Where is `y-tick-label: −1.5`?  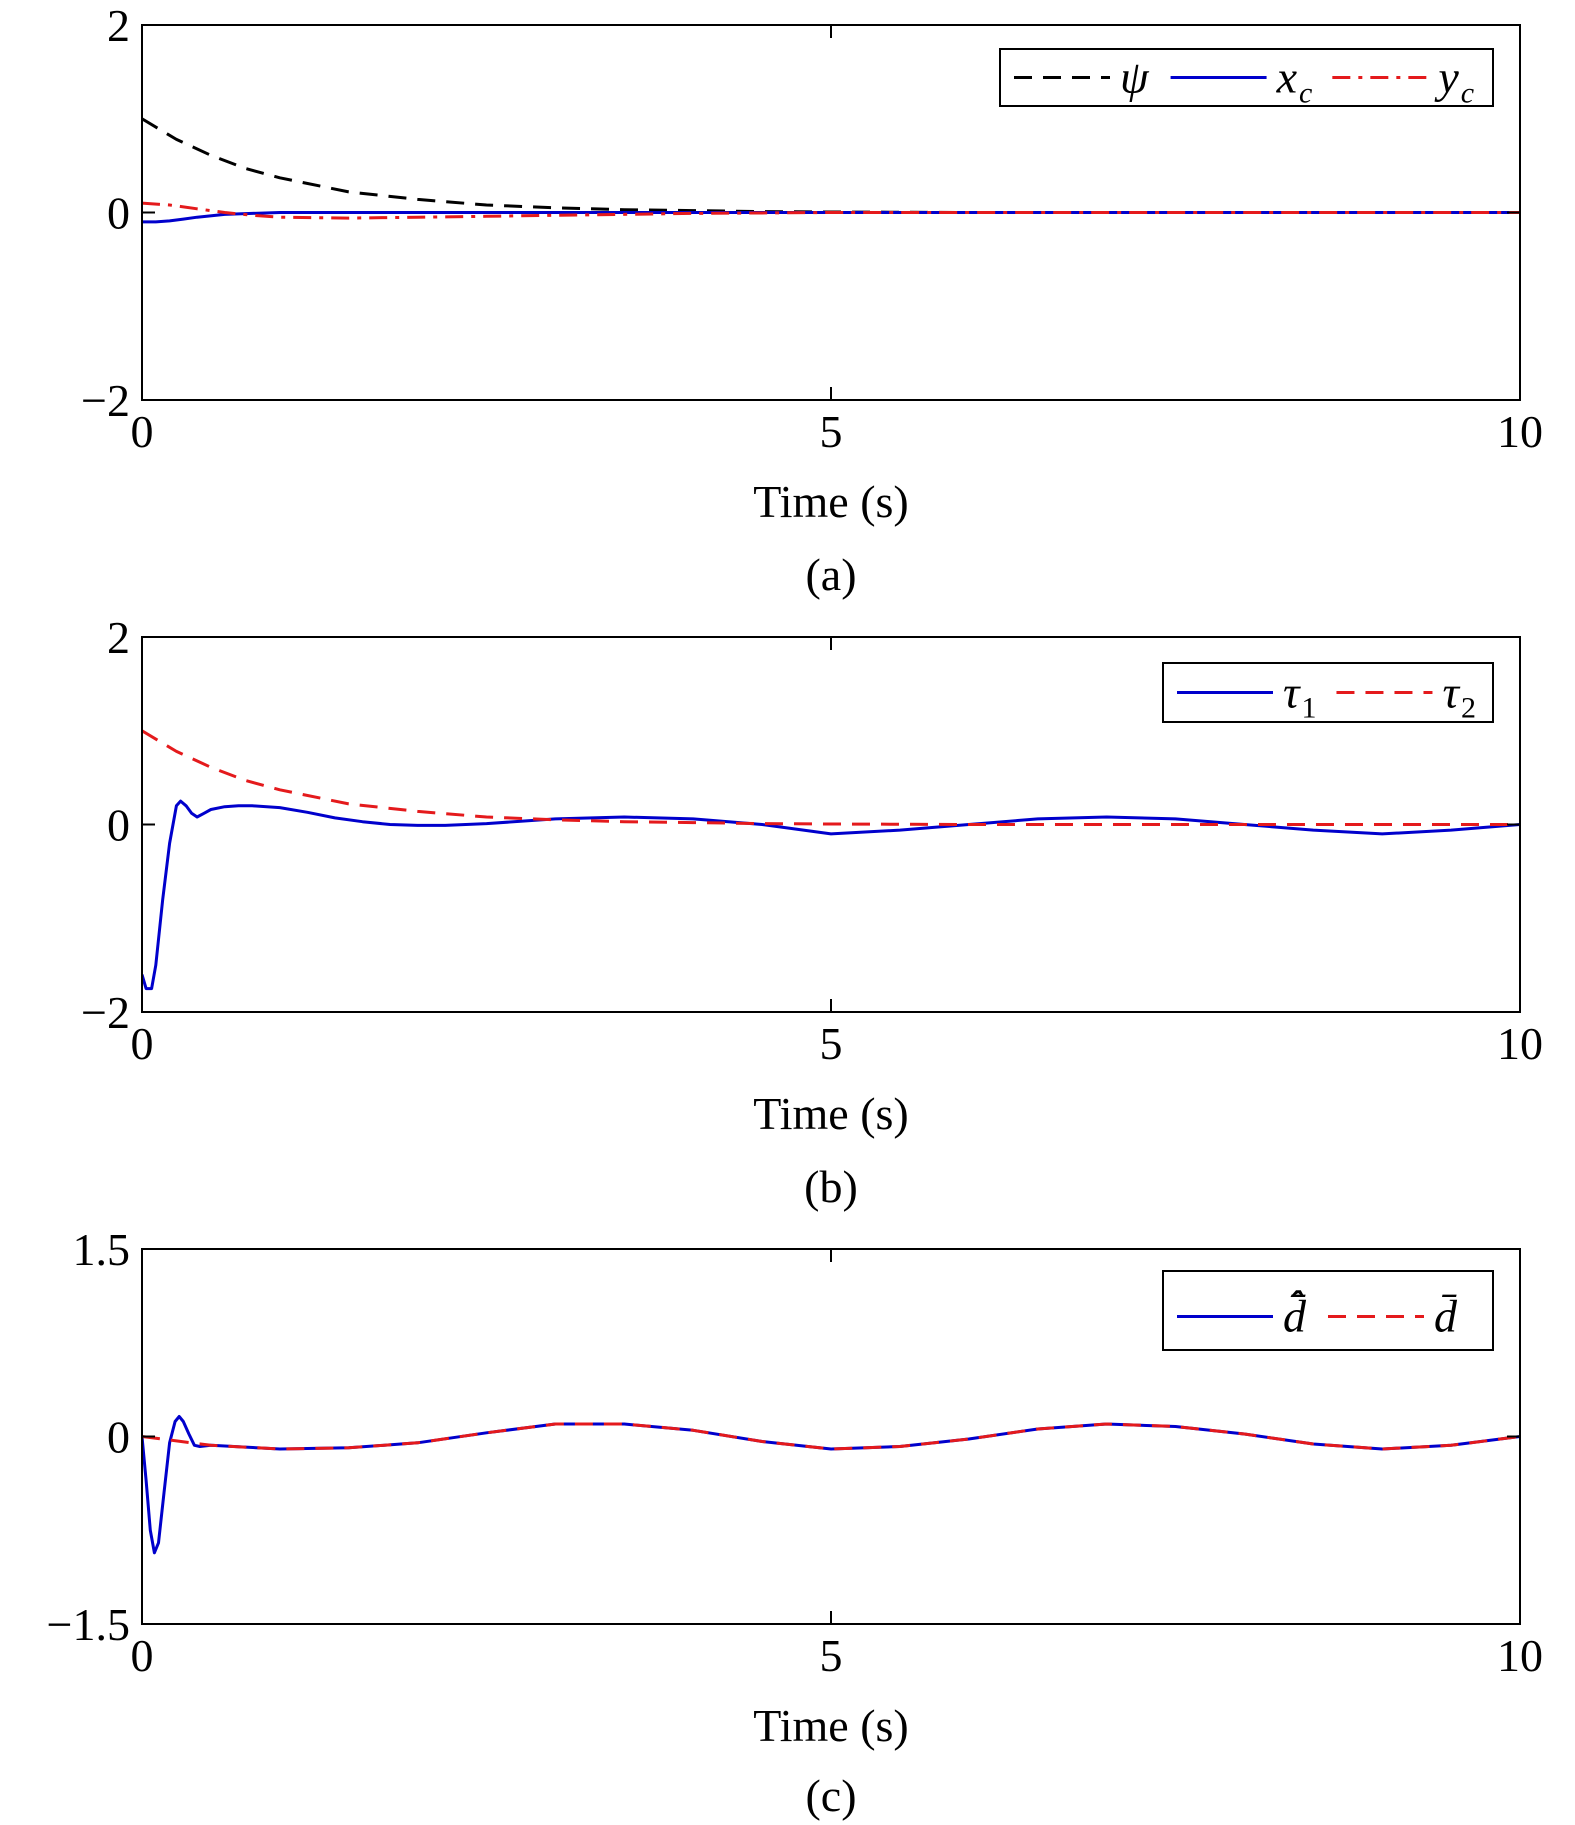 y-tick-label: −1.5 is located at coordinates (88, 1624).